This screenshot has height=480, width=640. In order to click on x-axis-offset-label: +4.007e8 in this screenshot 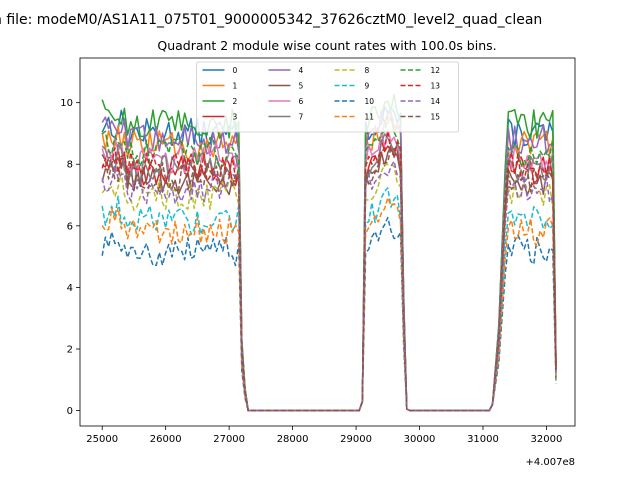, I will do `click(550, 462)`.